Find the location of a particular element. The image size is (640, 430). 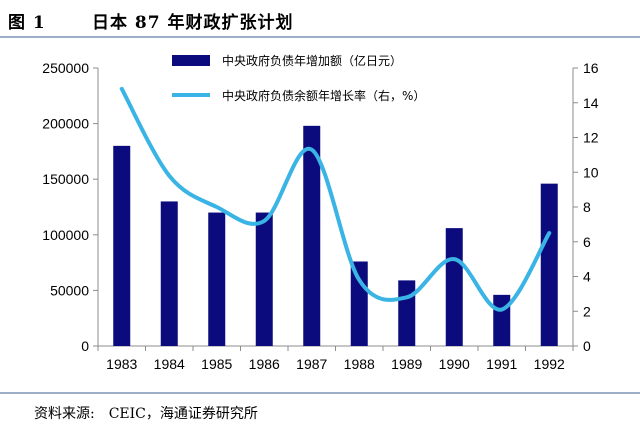

x-tick-label: 1985 is located at coordinates (216, 364).